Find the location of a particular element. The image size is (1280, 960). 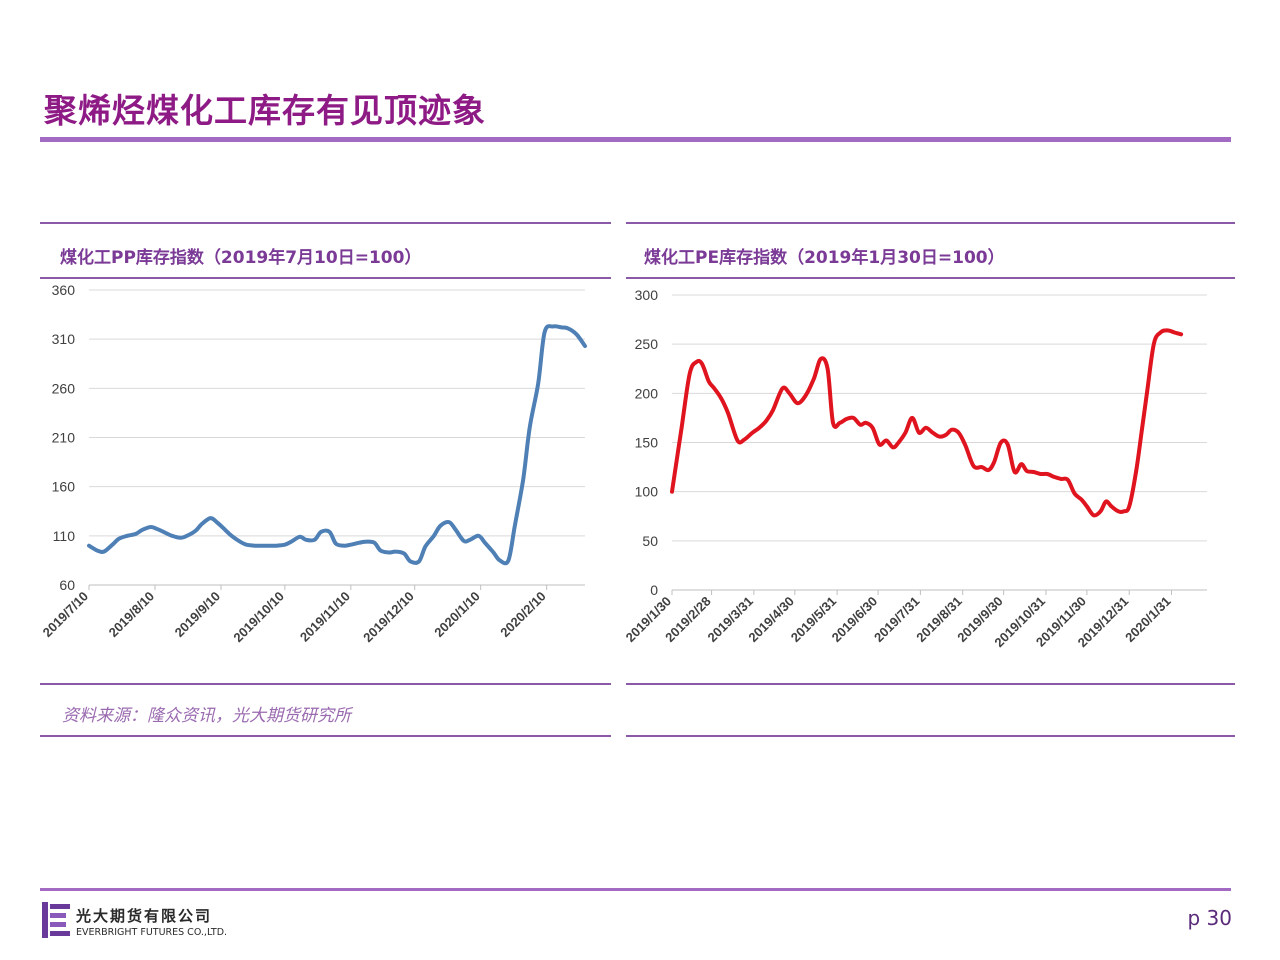

page-number: p 30 is located at coordinates (1209, 918).